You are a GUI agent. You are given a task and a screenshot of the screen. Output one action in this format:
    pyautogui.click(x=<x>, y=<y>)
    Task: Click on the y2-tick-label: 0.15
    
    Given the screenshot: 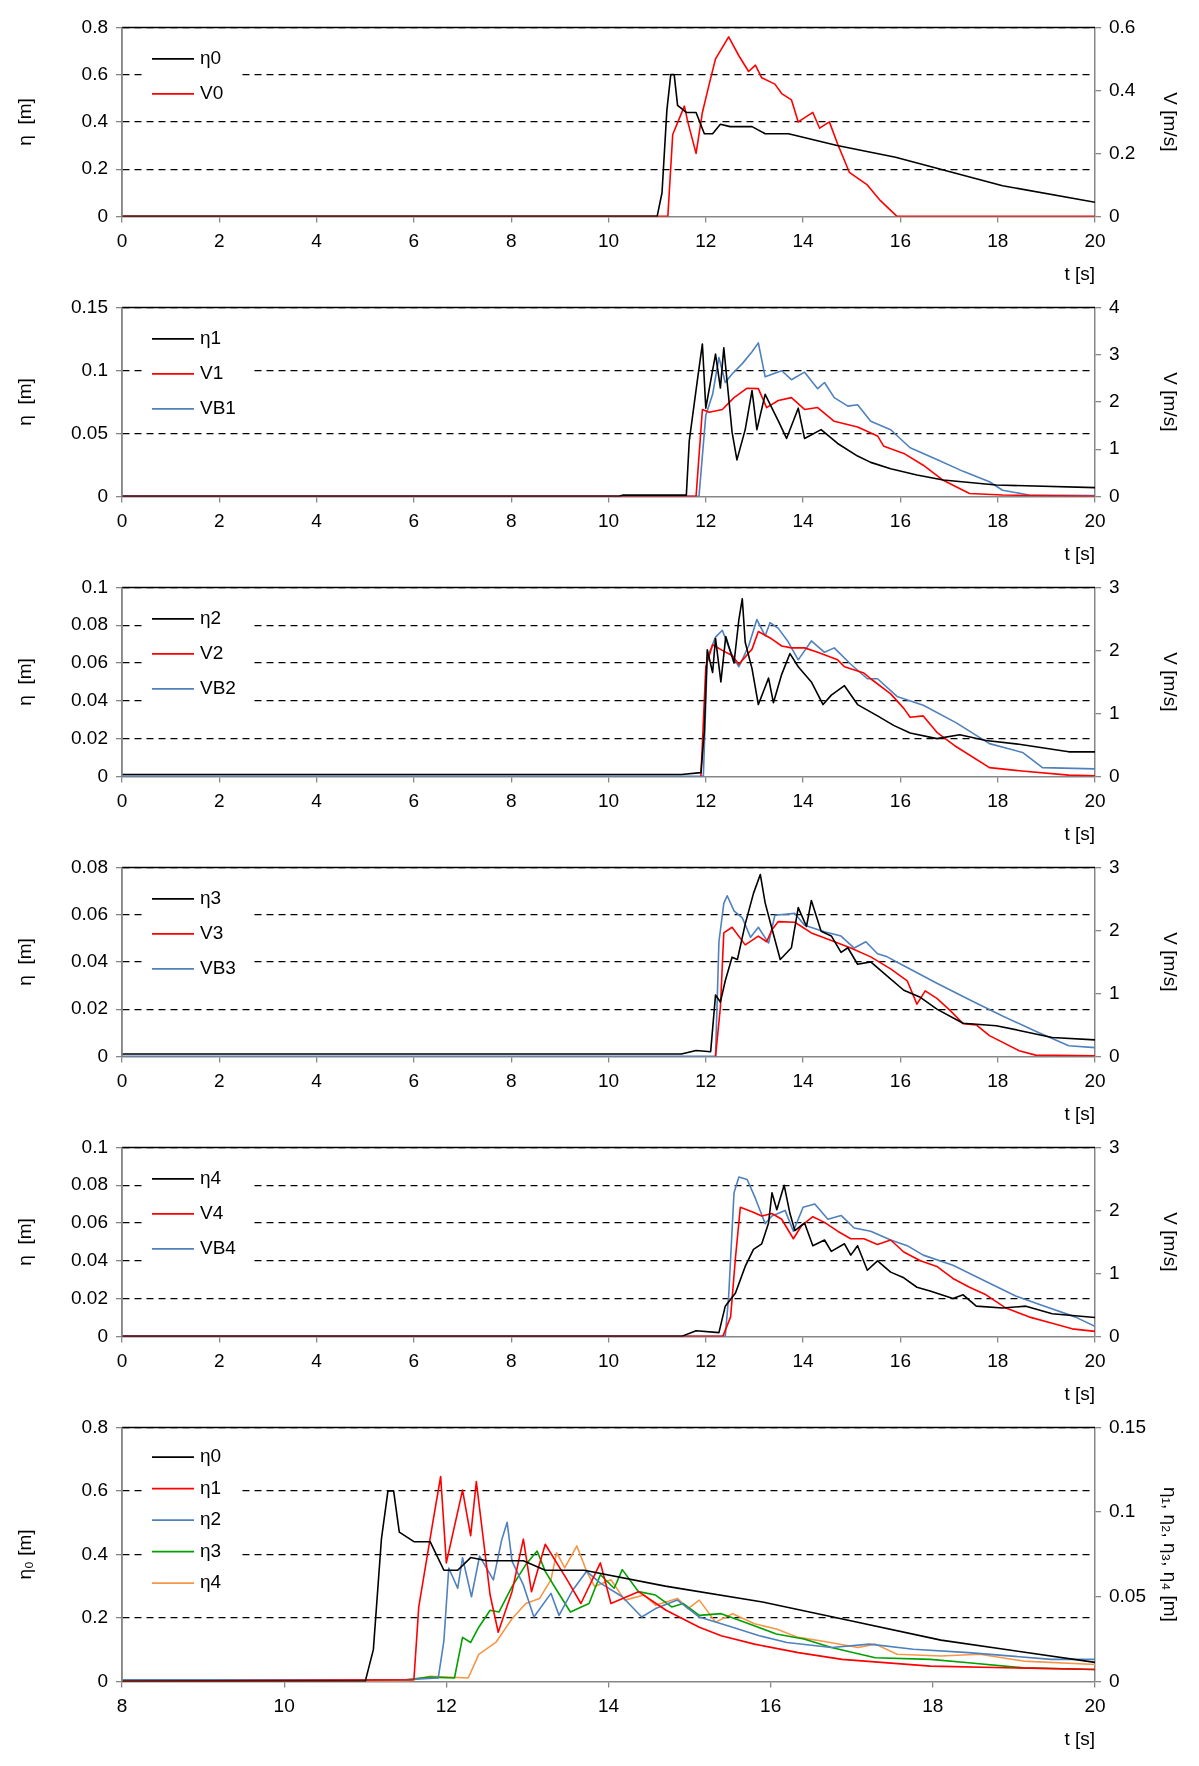 What is the action you would take?
    pyautogui.click(x=1127, y=1426)
    